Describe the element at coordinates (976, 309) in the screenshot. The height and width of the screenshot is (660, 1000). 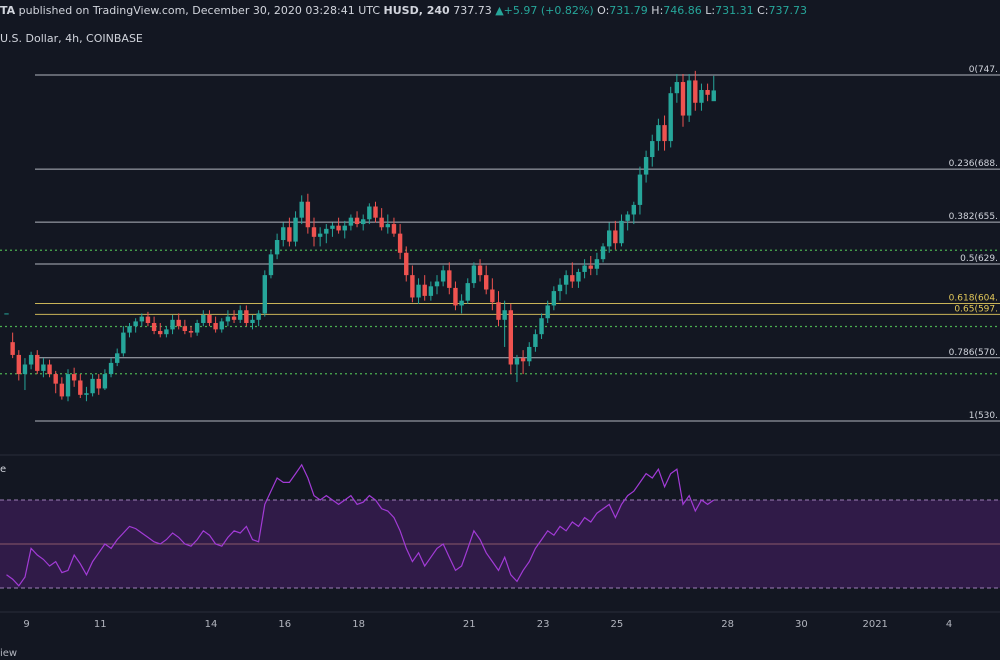
I see `fib-label-5: 0.65(597.` at that location.